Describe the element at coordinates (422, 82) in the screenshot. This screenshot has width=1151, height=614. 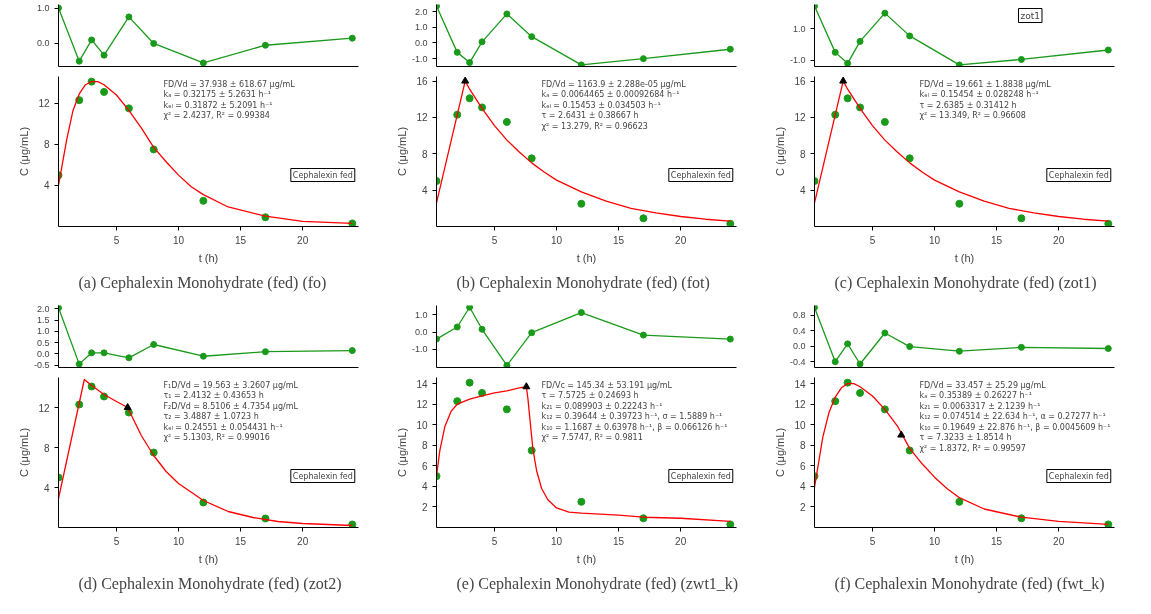
I see `y-tick-label: 16` at that location.